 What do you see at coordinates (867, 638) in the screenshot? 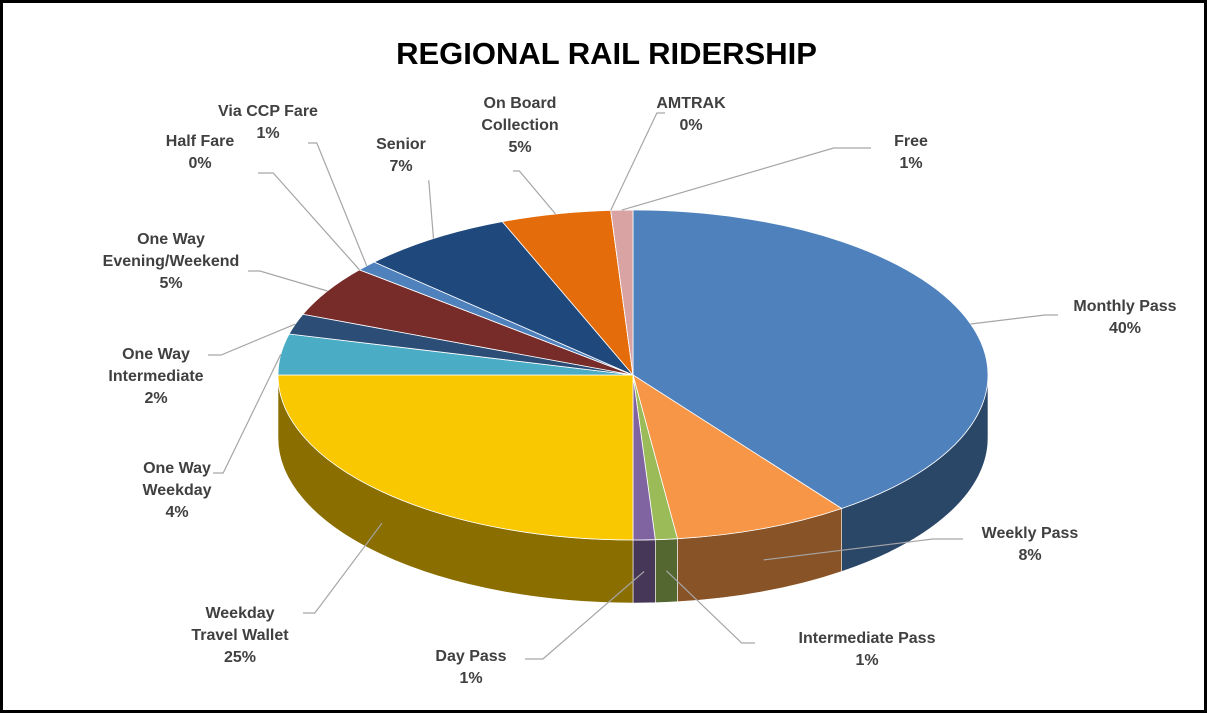
I see `slice-name: Intermediate Pass` at bounding box center [867, 638].